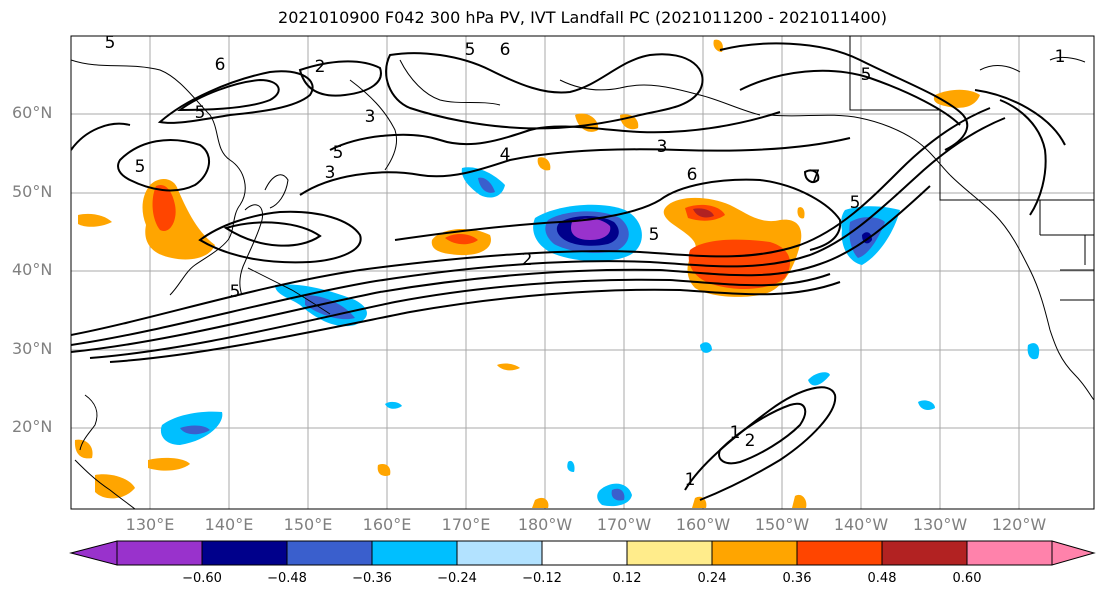  What do you see at coordinates (372, 578) in the screenshot?
I see `colorbar-tick: −0.36` at bounding box center [372, 578].